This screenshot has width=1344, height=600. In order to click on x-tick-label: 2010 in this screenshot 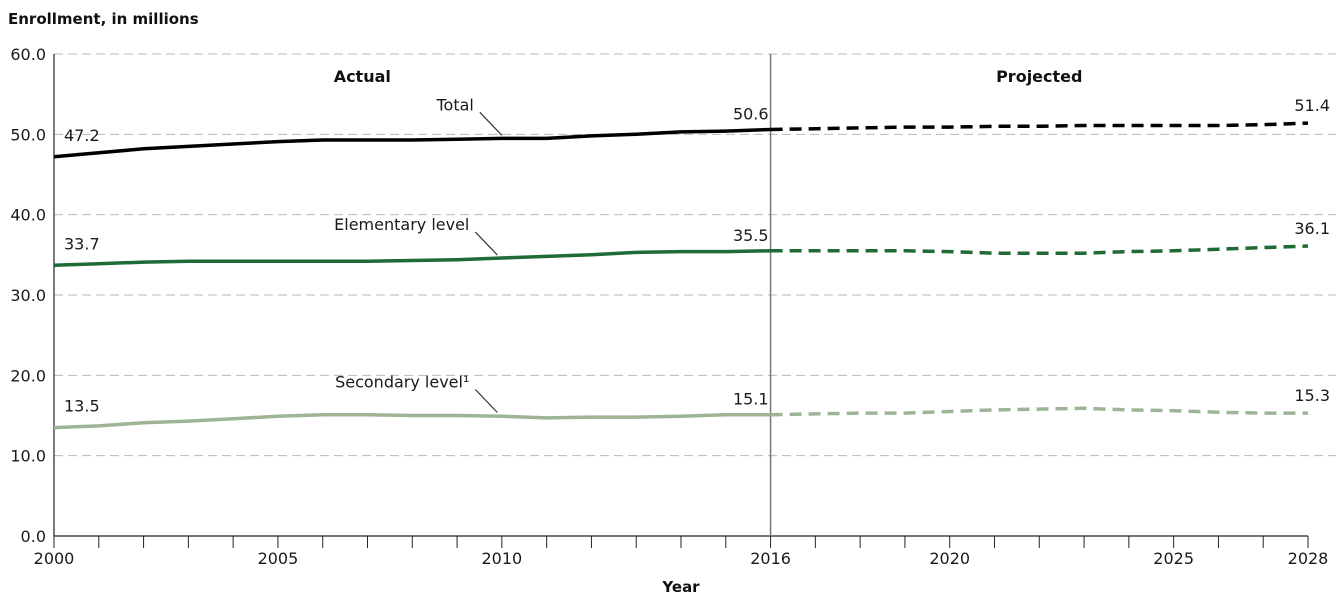, I will do `click(501, 558)`.